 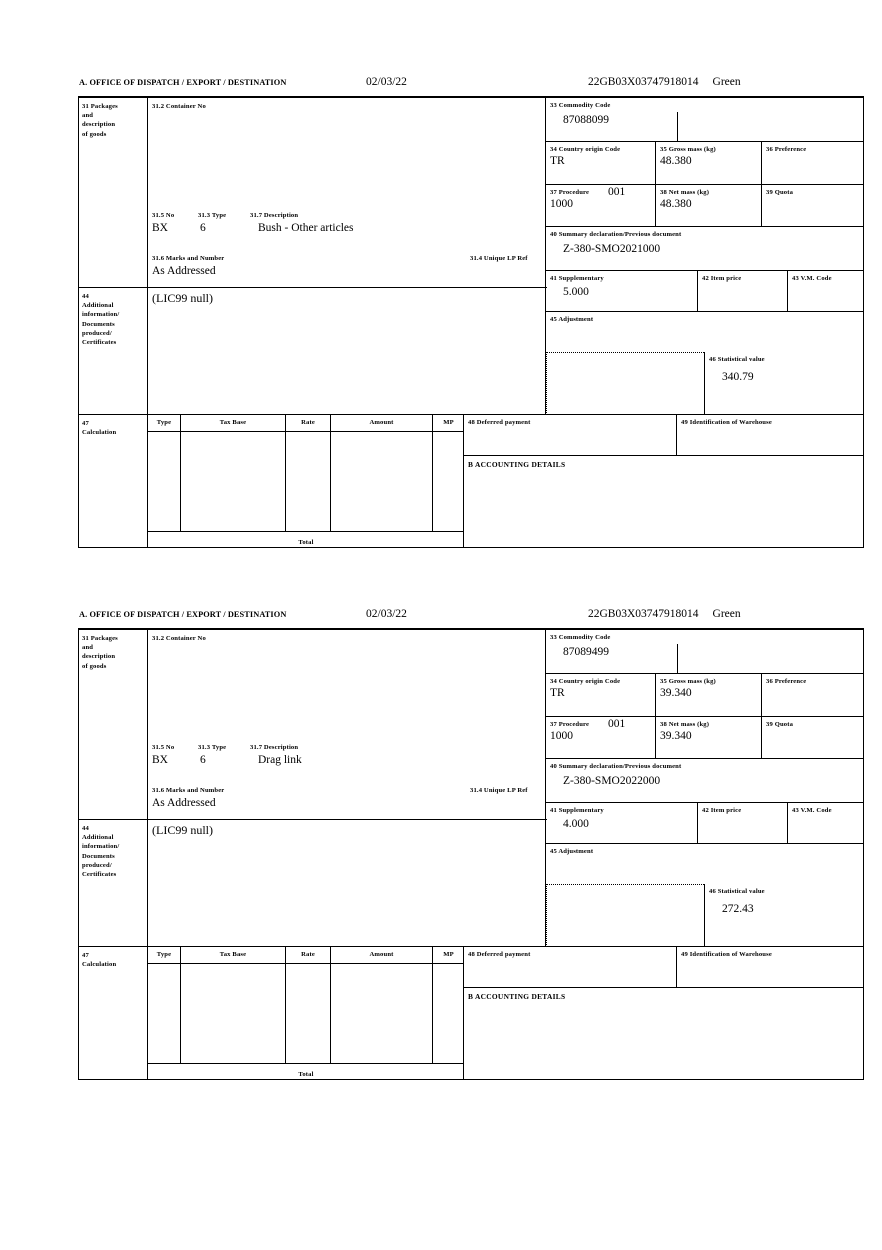 What do you see at coordinates (676, 693) in the screenshot?
I see `box35-value: 39.340` at bounding box center [676, 693].